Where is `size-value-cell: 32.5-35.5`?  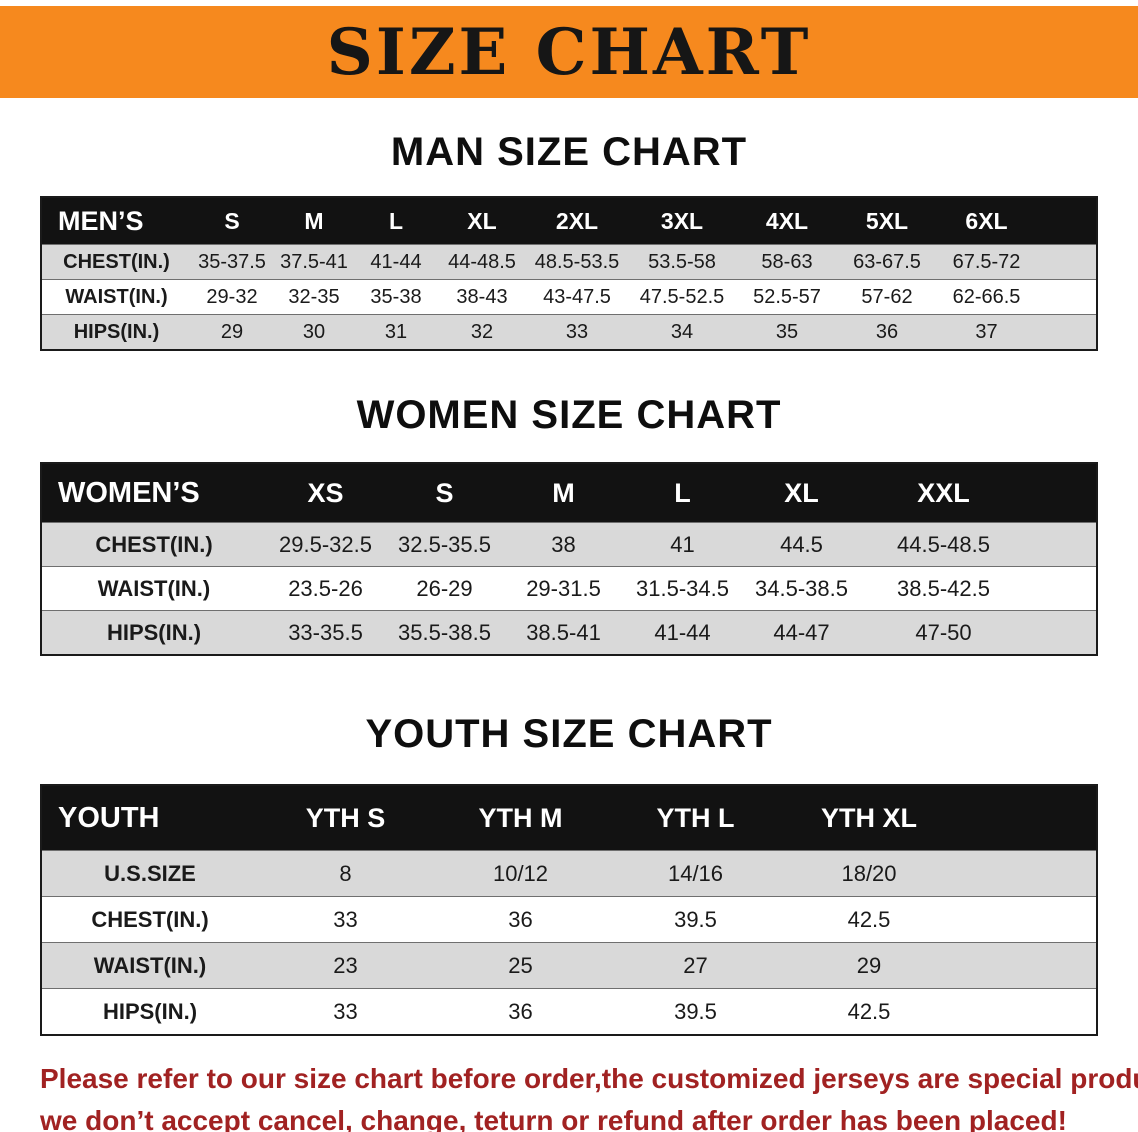
size-value-cell: 32.5-35.5 is located at coordinates (444, 544).